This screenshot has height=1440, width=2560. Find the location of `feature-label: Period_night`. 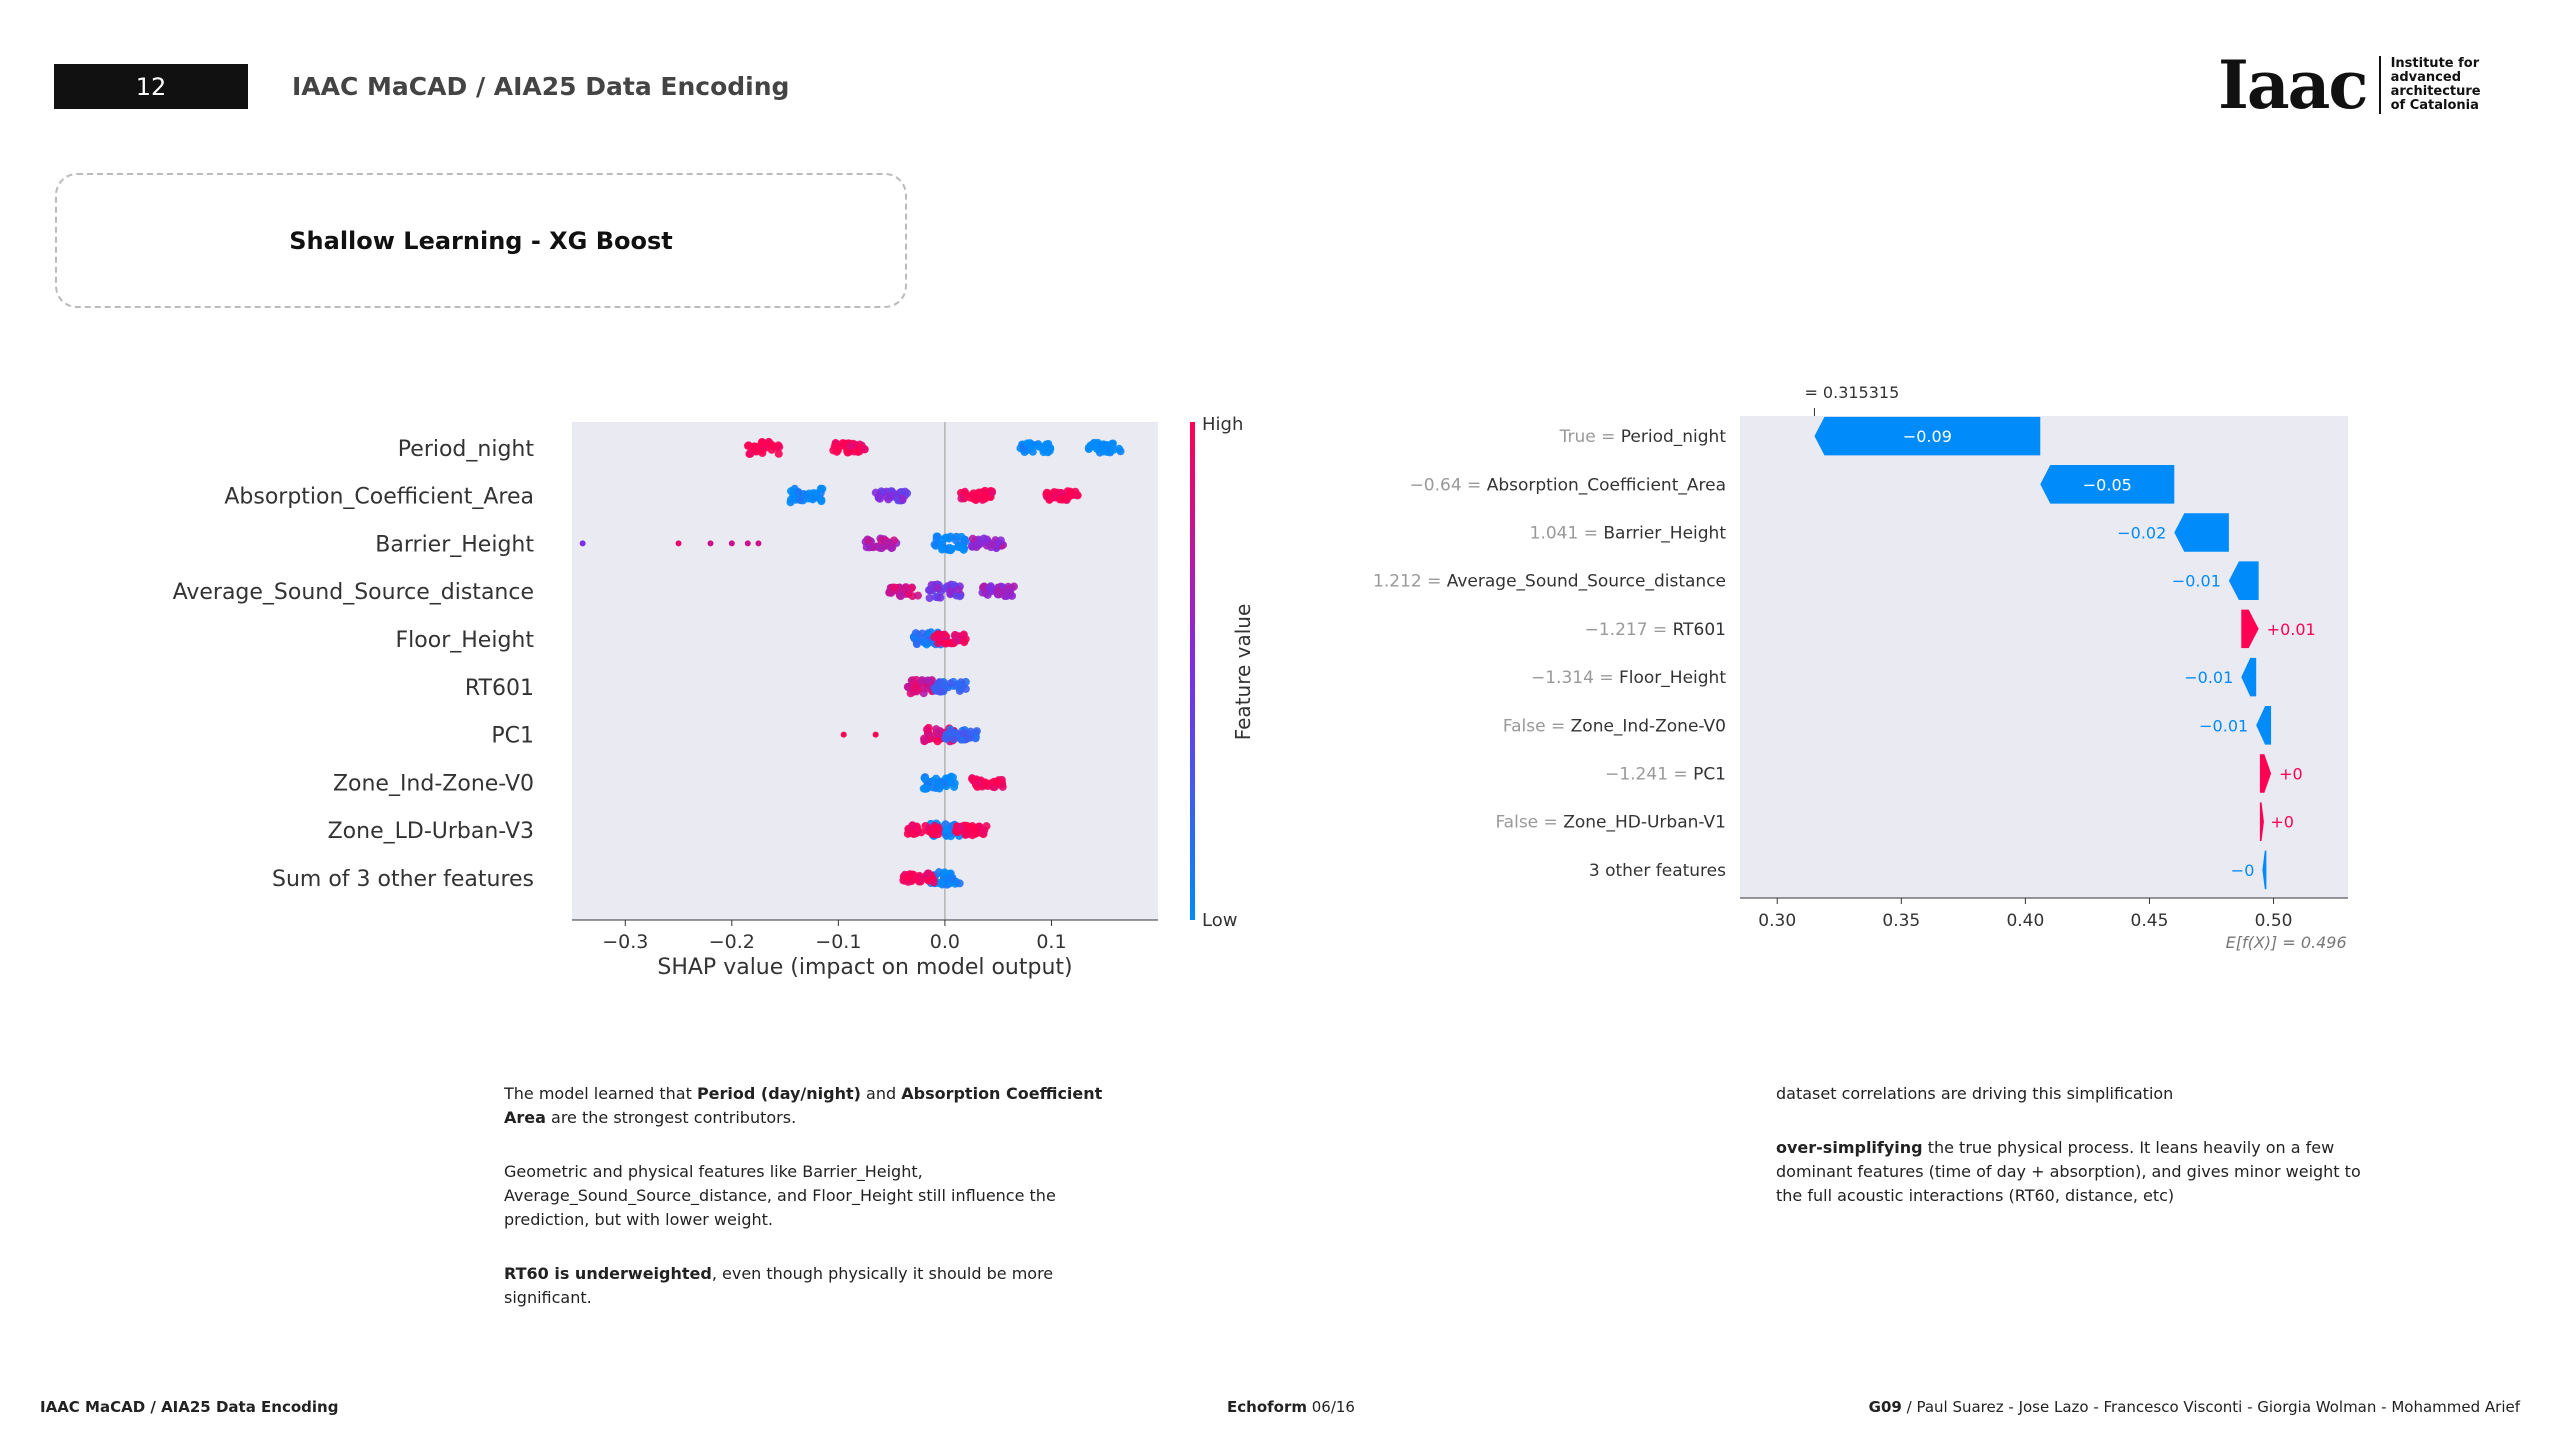

feature-label: Period_night is located at coordinates (466, 449).